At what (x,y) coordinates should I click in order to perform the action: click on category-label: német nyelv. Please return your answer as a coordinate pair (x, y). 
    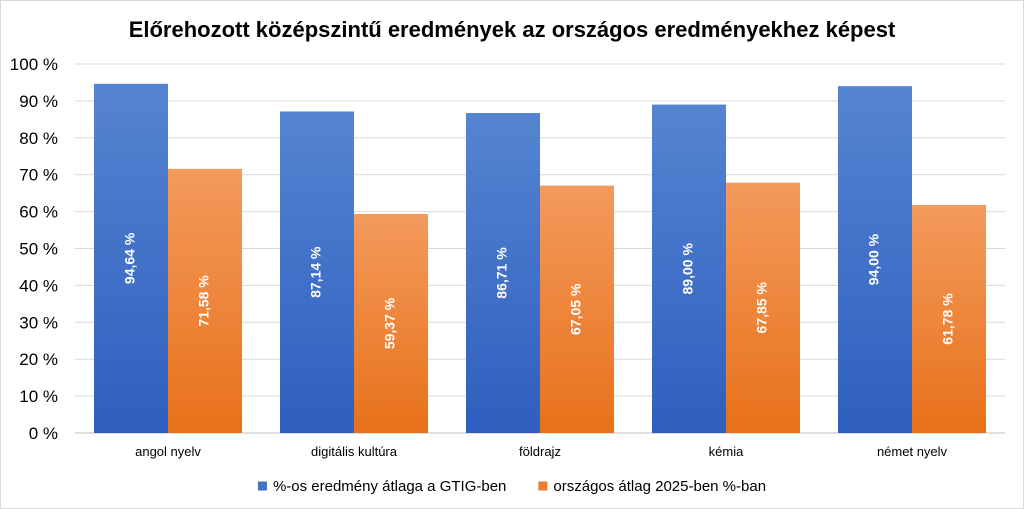
    Looking at the image, I should click on (912, 451).